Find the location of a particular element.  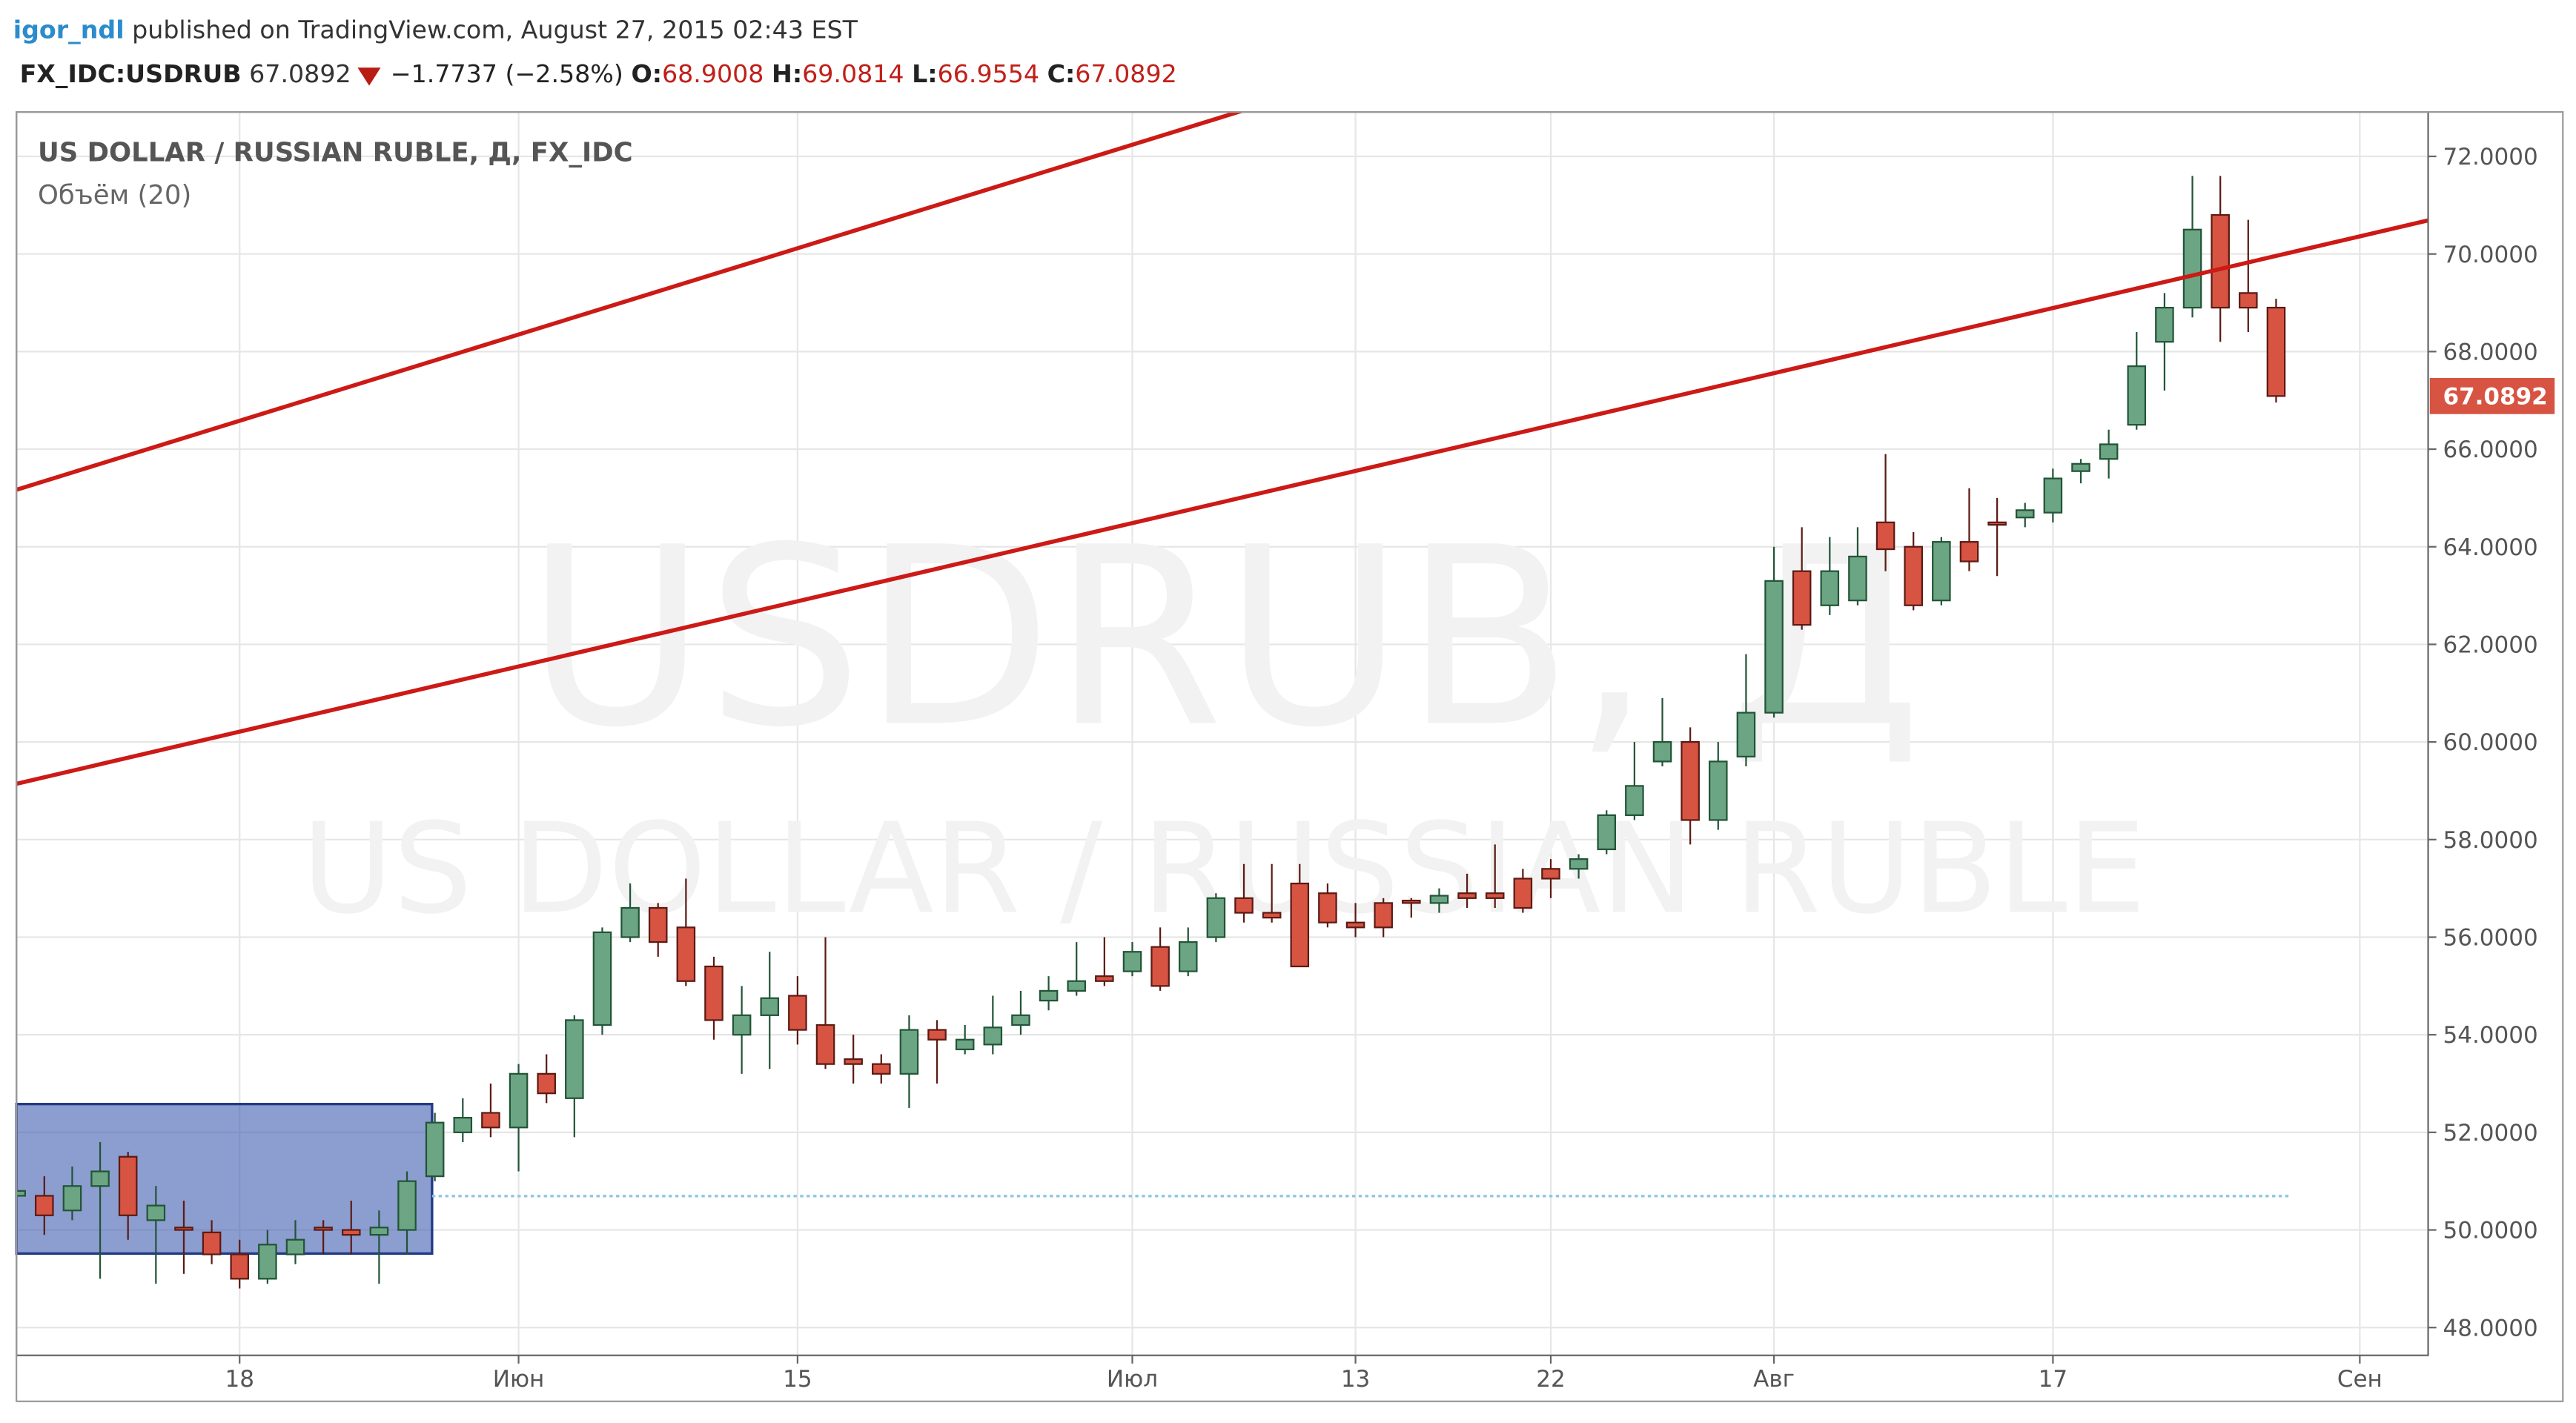

chart-title: US DOLLAR / RUSSIAN RUBLE, Д, FX_IDC is located at coordinates (335, 153).